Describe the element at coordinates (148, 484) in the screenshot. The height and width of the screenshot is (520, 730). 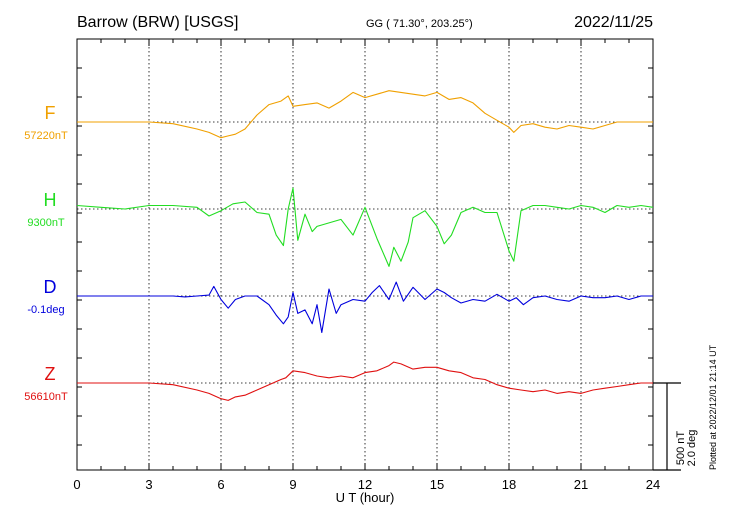
I see `x-tick-label: 3` at that location.